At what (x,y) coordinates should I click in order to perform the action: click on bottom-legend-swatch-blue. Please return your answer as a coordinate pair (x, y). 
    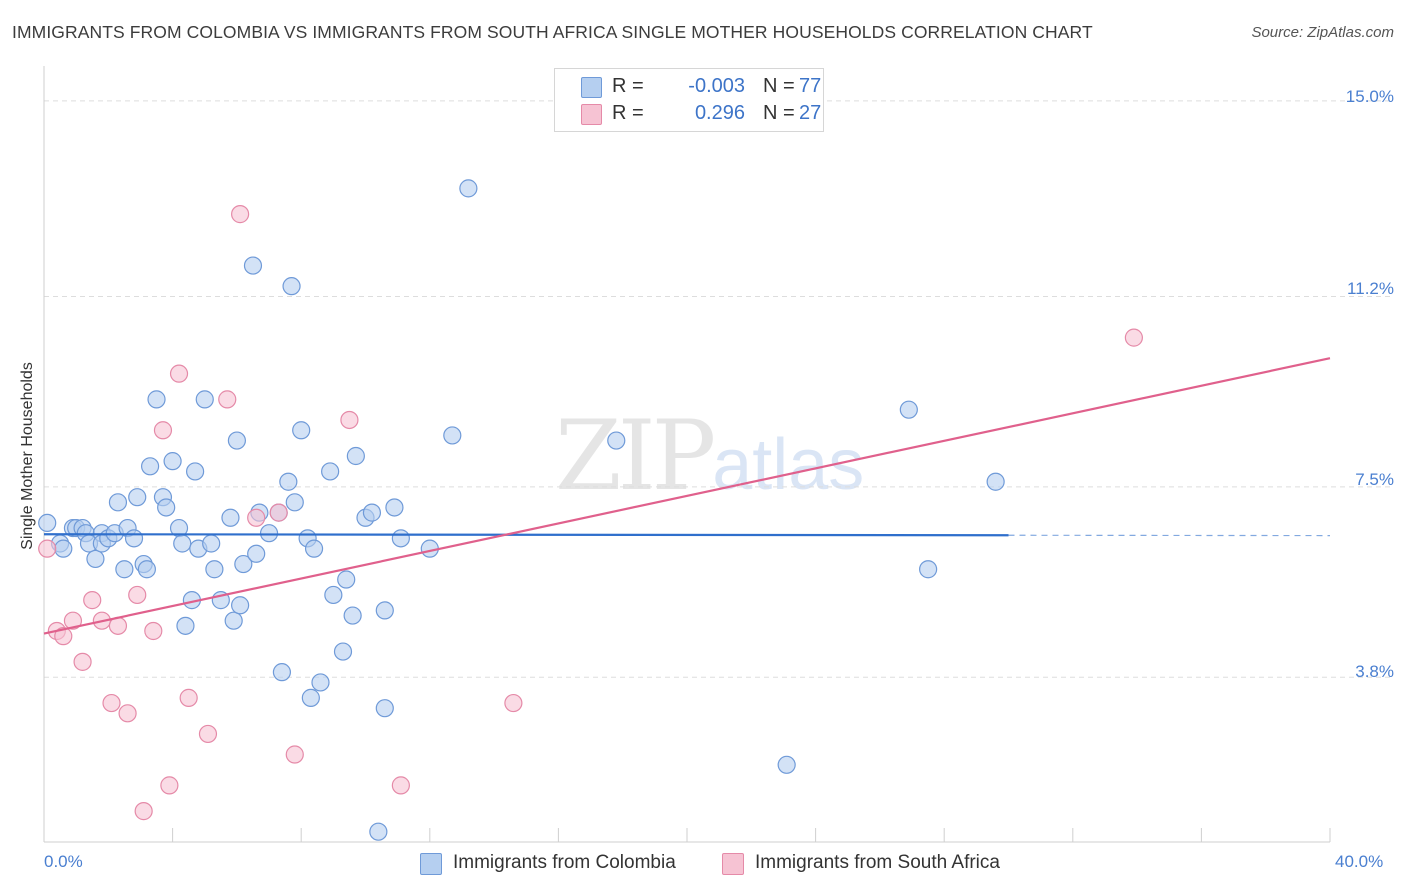
    Looking at the image, I should click on (431, 864).